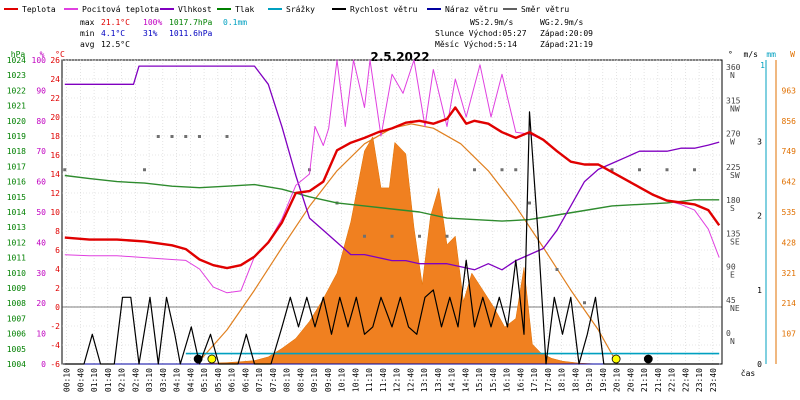 This screenshot has width=800, height=400. What do you see at coordinates (300, 9) in the screenshot?
I see `legend-label-srazky: Srážky` at bounding box center [300, 9].